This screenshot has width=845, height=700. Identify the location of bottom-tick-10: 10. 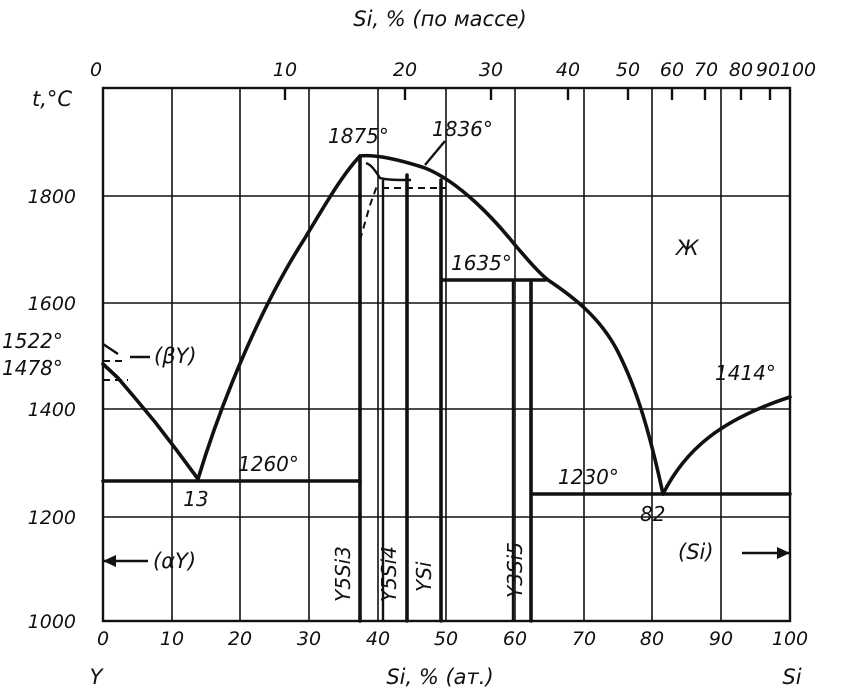
(172, 639).